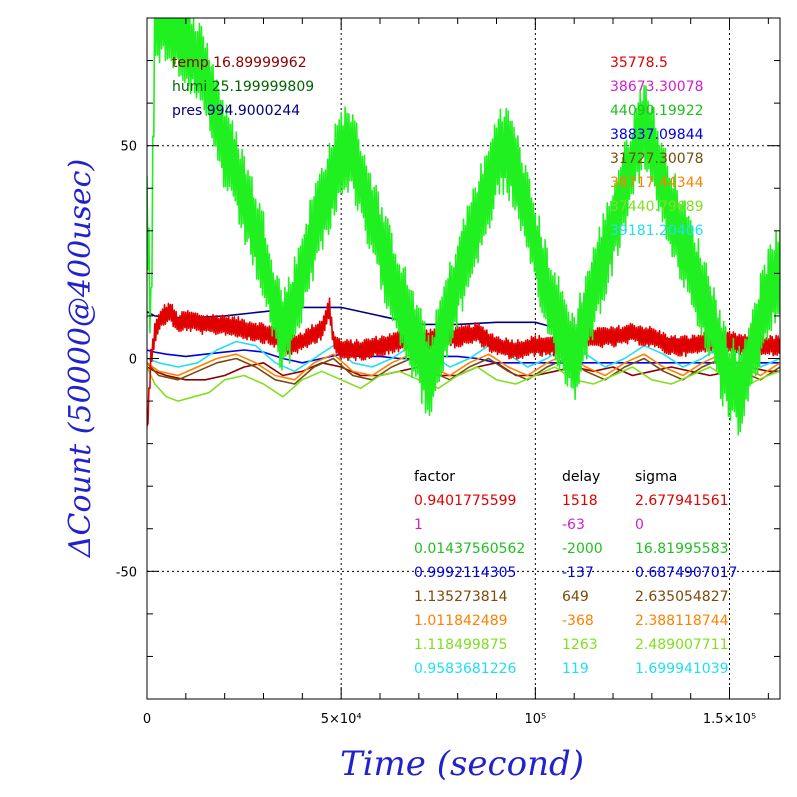 Image resolution: width=797 pixels, height=797 pixels. I want to click on y-tick-label: 0, so click(133, 360).